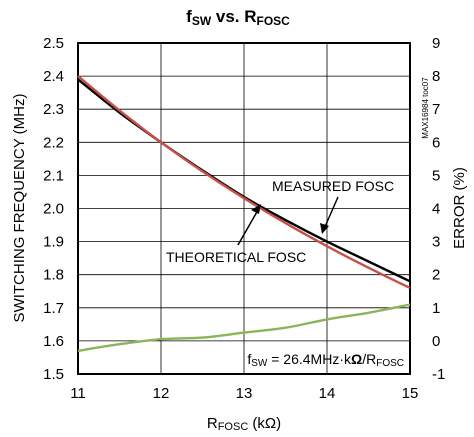 The height and width of the screenshot is (437, 474). Describe the element at coordinates (331, 213) in the screenshot. I see `arrow-measured` at that location.